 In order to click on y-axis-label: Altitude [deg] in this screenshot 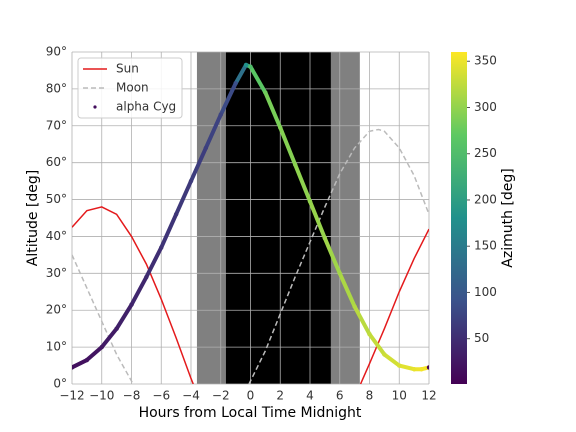, I will do `click(33, 218)`.